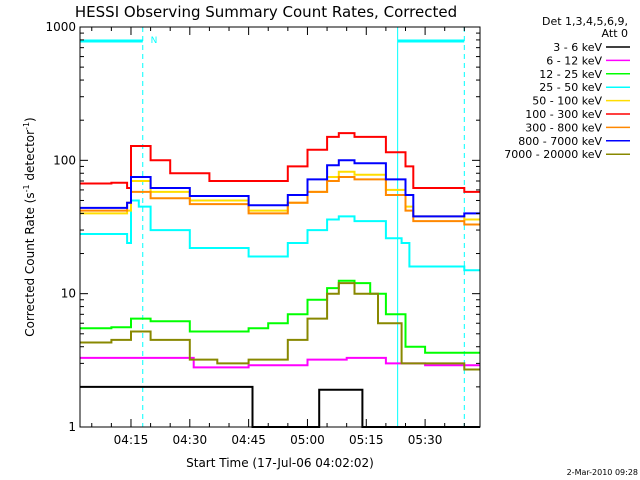 The width and height of the screenshot is (640, 480). Describe the element at coordinates (563, 114) in the screenshot. I see `legend-label-5: 100 - 300 keV` at that location.